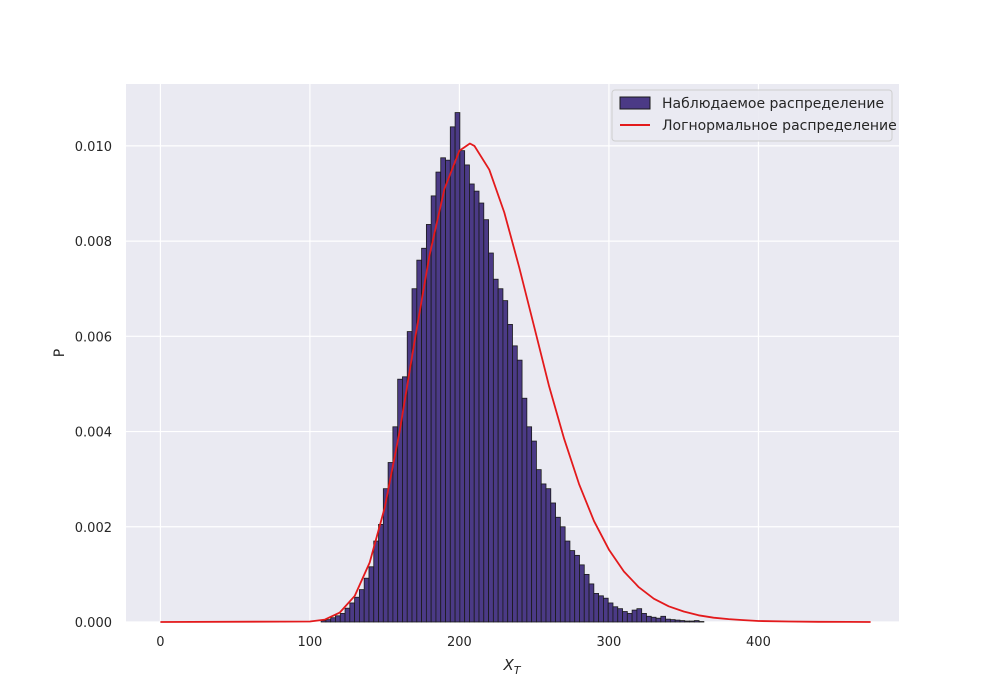 Image resolution: width=1000 pixels, height=700 pixels. I want to click on x-axis-ticks: 0 100 200 300 400, so click(463, 642).